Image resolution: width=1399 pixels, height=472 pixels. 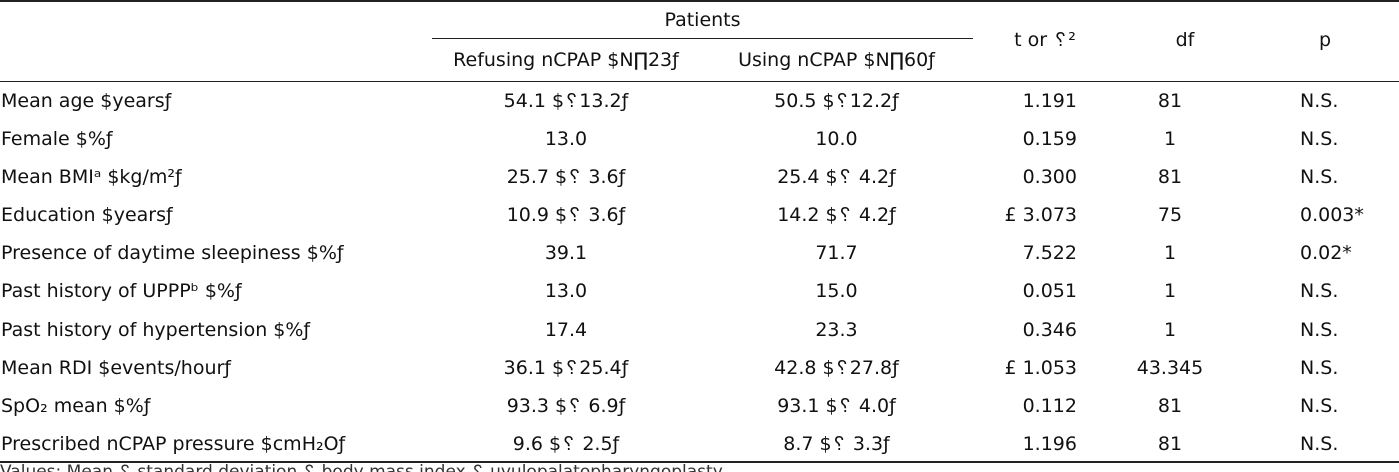 I want to click on using-value: 15.0, so click(x=836, y=291).